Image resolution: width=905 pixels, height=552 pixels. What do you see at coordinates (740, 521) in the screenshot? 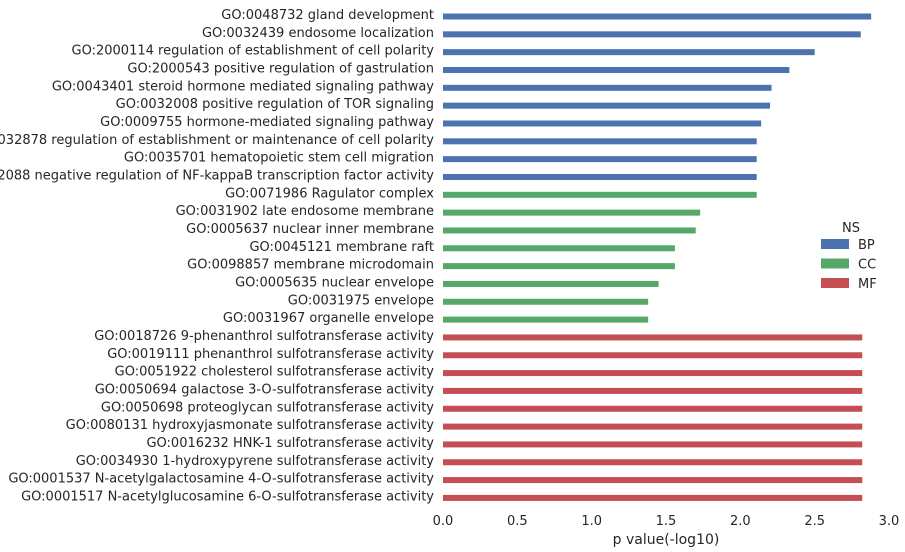
I see `x-tick-label: 2.0` at bounding box center [740, 521].